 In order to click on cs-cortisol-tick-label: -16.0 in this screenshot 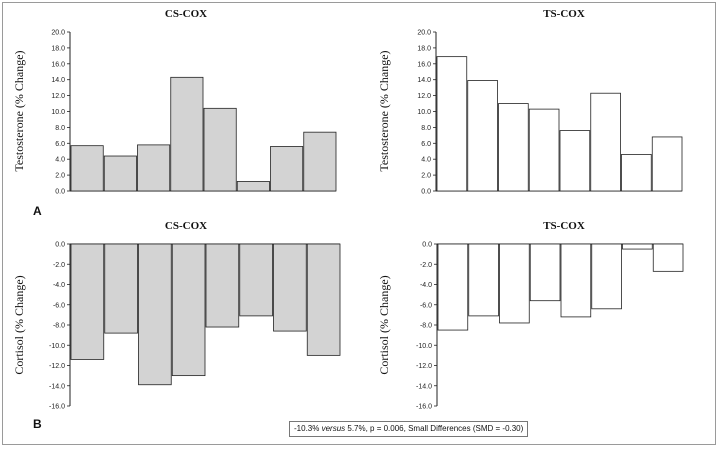, I will do `click(57, 407)`.